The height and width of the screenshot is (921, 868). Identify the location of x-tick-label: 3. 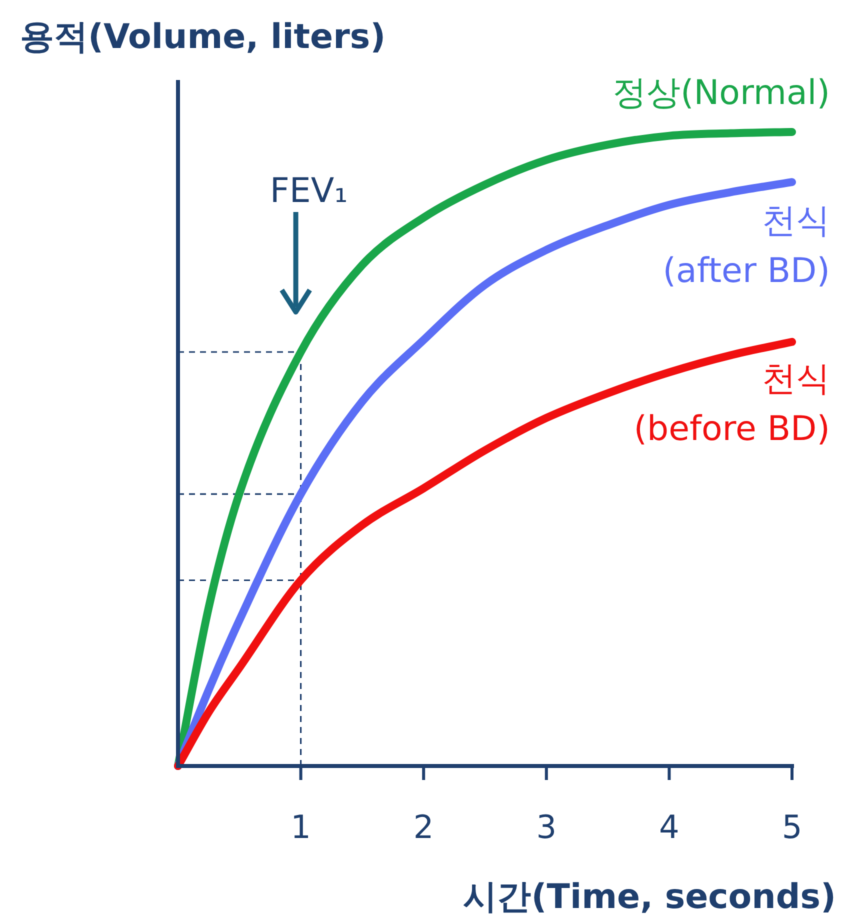
(546, 827).